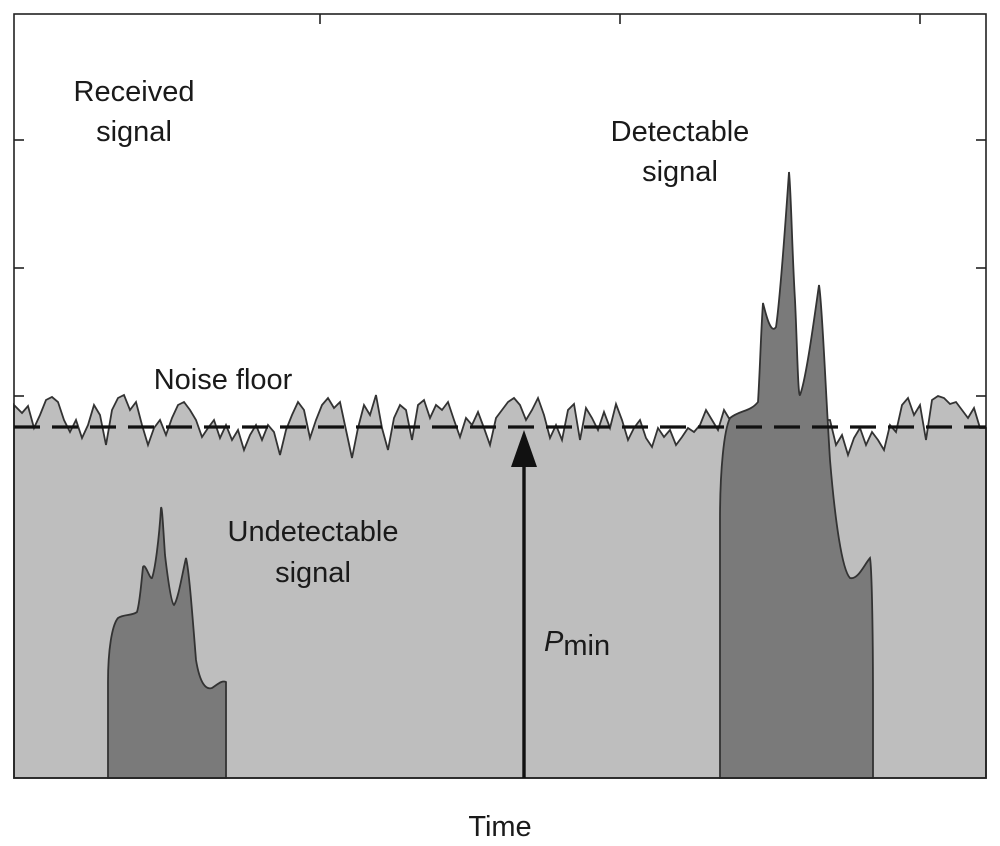 This screenshot has height=846, width=1000. What do you see at coordinates (680, 132) in the screenshot?
I see `detectable-signal-label-line1: Detectable` at bounding box center [680, 132].